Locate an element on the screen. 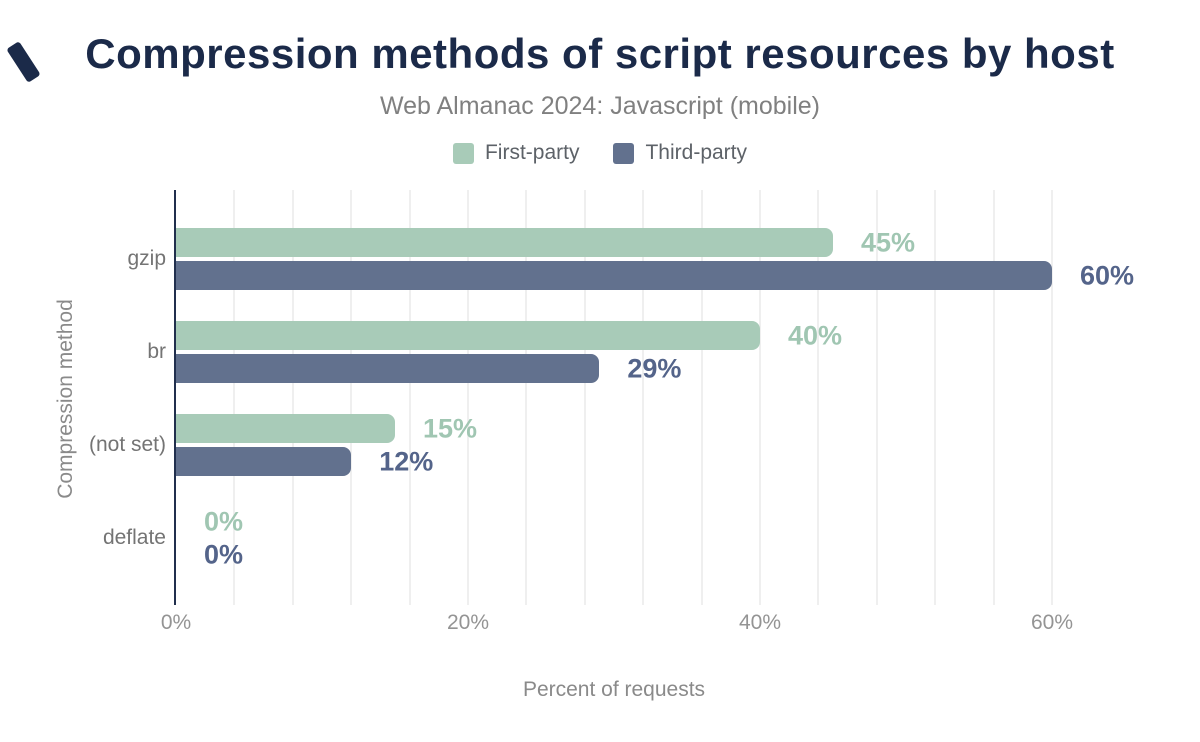  bar-gzip-third-party is located at coordinates (614, 275).